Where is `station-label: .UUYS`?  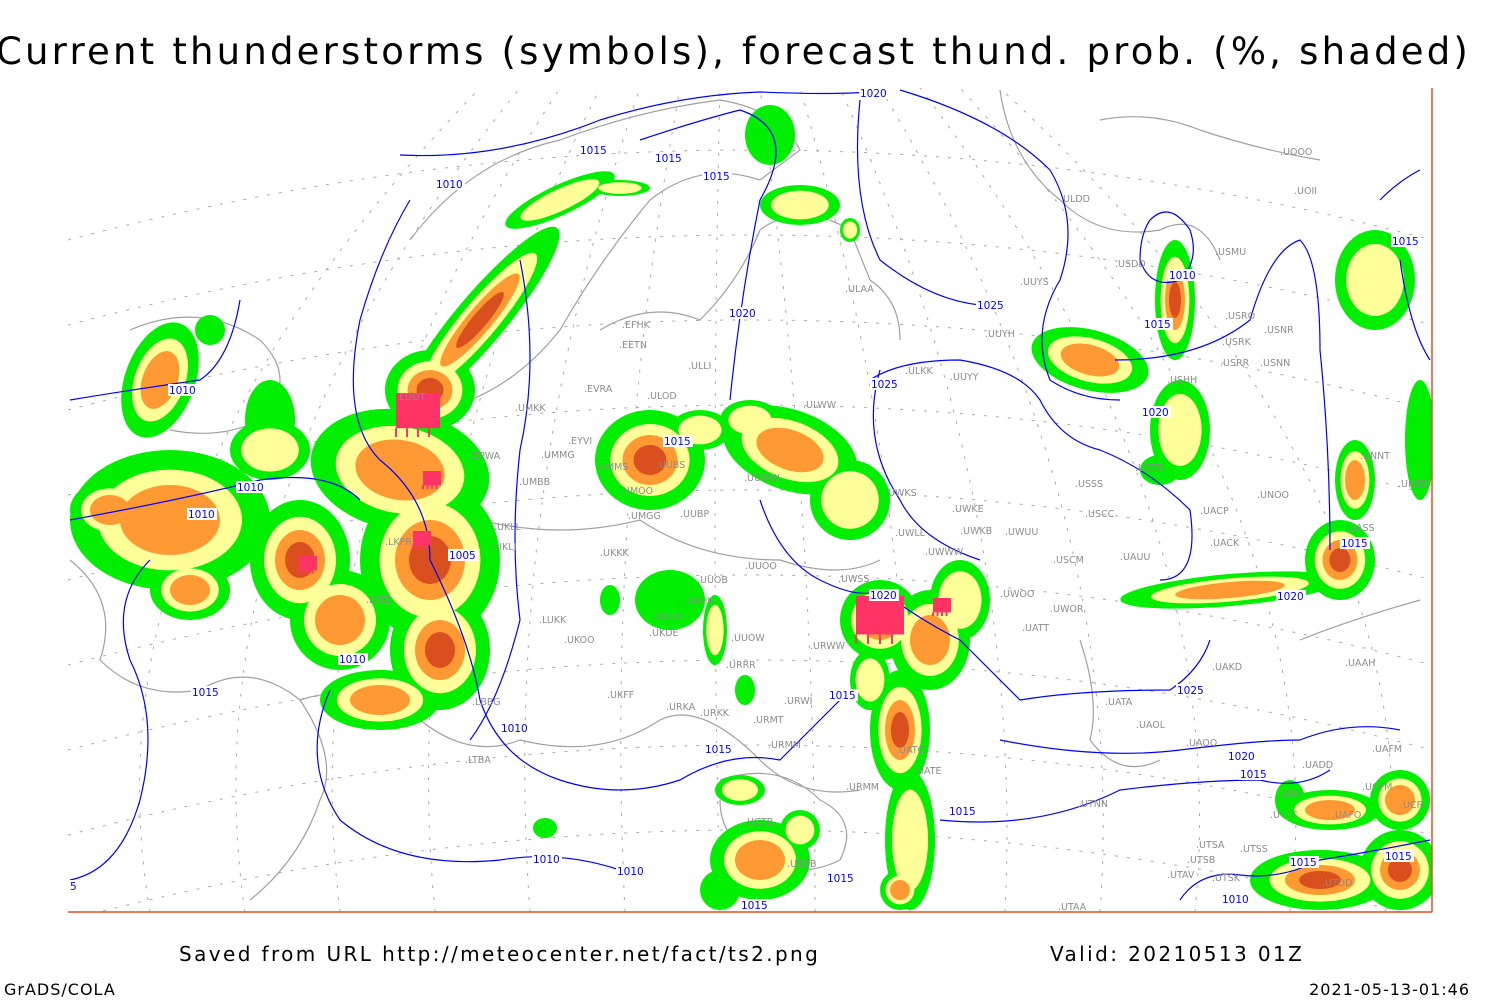 station-label: .UUYS is located at coordinates (1034, 282).